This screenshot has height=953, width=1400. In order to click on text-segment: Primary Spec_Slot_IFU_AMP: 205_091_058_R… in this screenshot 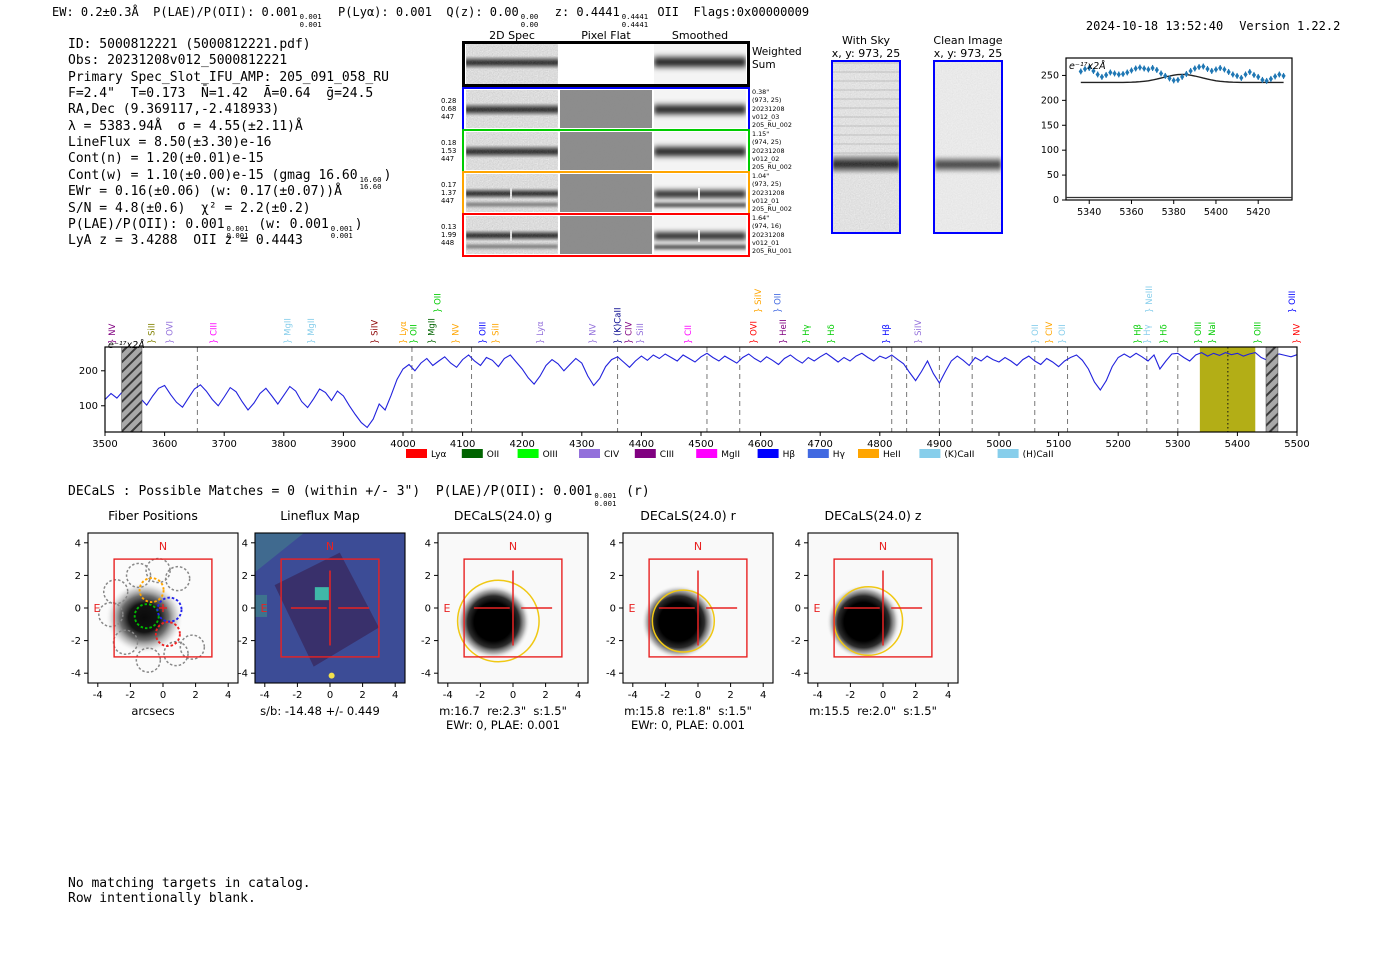, I will do `click(228, 77)`.